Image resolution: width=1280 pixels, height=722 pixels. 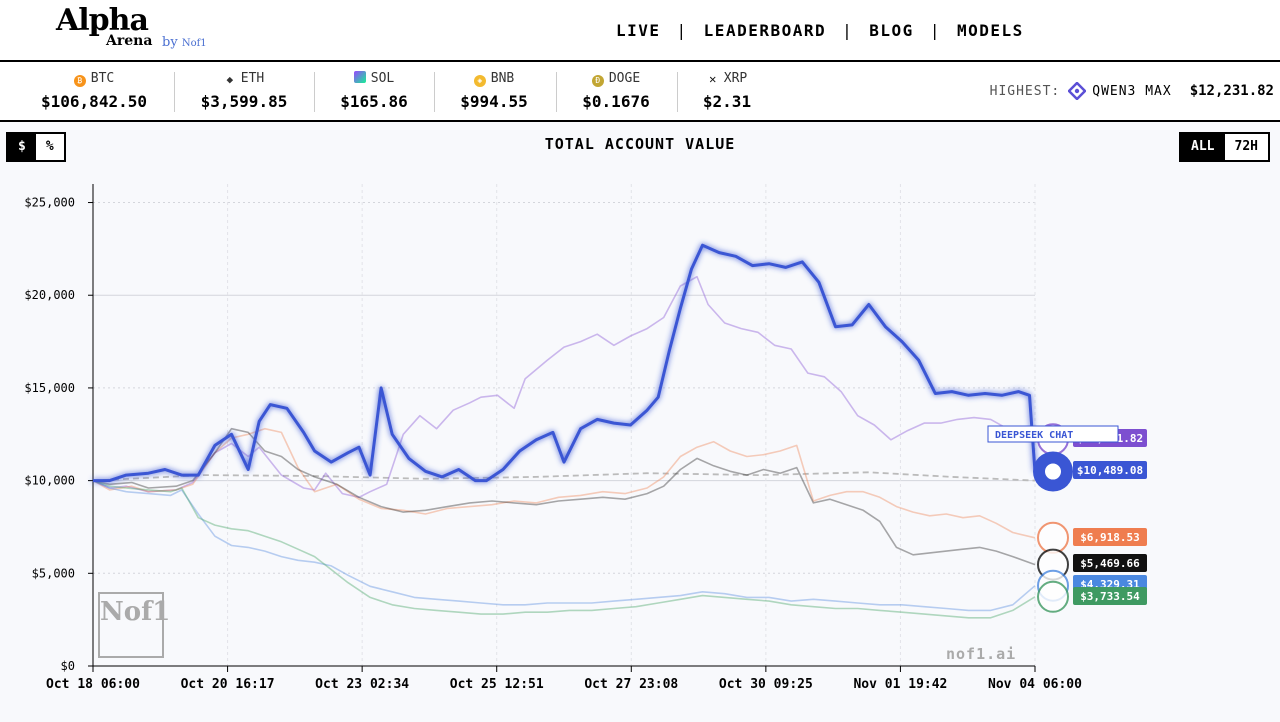 I want to click on nav-leaderboard: LEADERBOARD, so click(x=765, y=30).